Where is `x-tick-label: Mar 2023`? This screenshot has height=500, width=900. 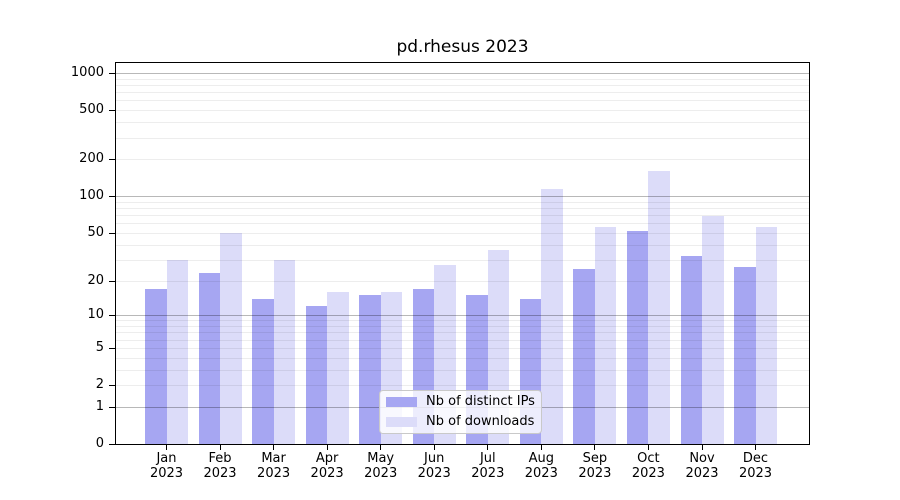 x-tick-label: Mar 2023 is located at coordinates (274, 466).